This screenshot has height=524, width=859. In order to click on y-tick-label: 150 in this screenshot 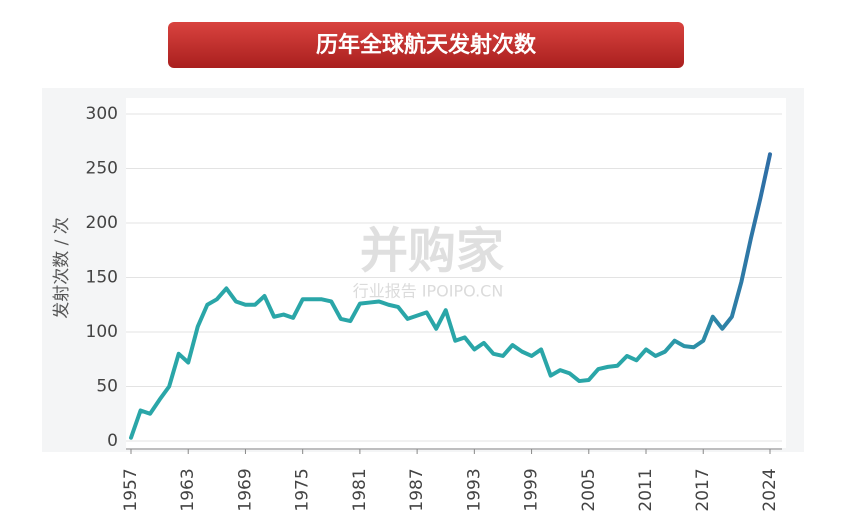, I will do `click(102, 278)`.